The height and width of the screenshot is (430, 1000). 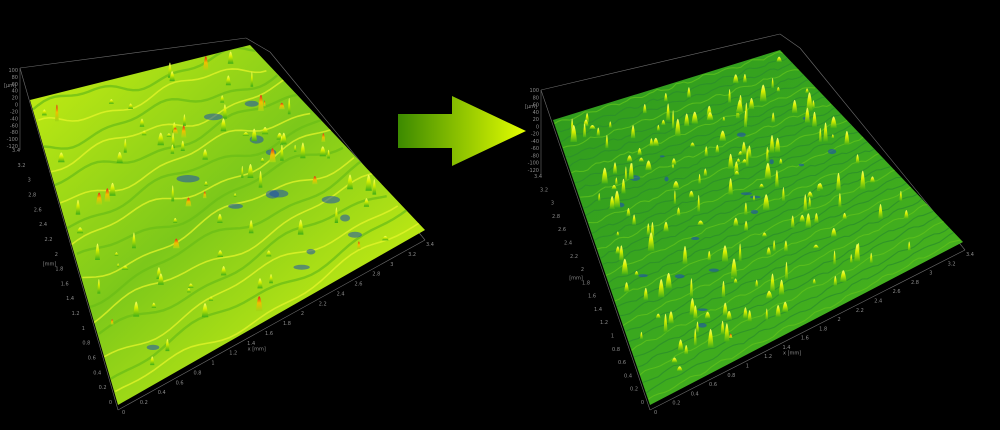 I want to click on y-tick-label: 3, so click(x=29, y=181).